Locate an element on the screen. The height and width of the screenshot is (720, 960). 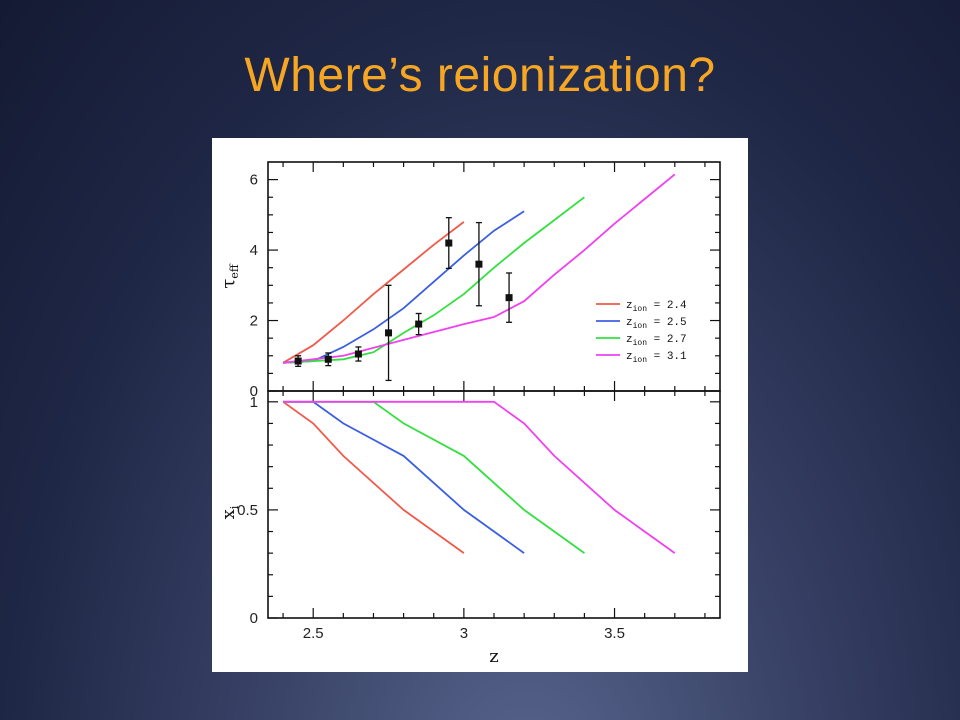
y-axis-label-tau: τeff is located at coordinates (229, 275).